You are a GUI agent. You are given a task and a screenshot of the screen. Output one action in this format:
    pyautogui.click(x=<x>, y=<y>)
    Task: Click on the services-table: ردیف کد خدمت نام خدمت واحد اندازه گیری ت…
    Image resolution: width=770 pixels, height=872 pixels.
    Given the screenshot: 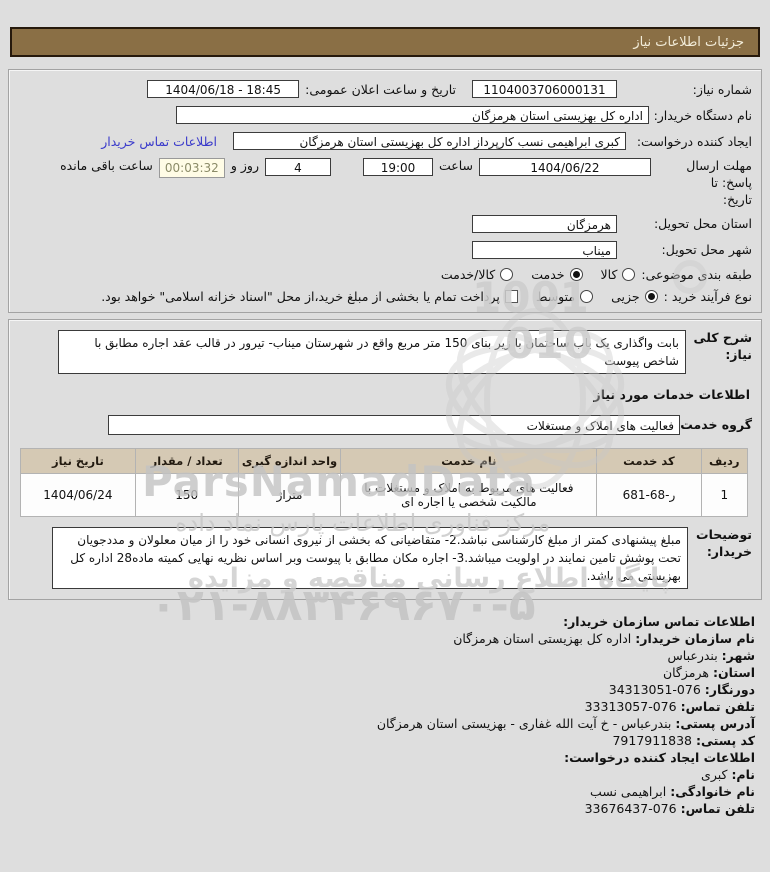 What is the action you would take?
    pyautogui.click(x=384, y=482)
    